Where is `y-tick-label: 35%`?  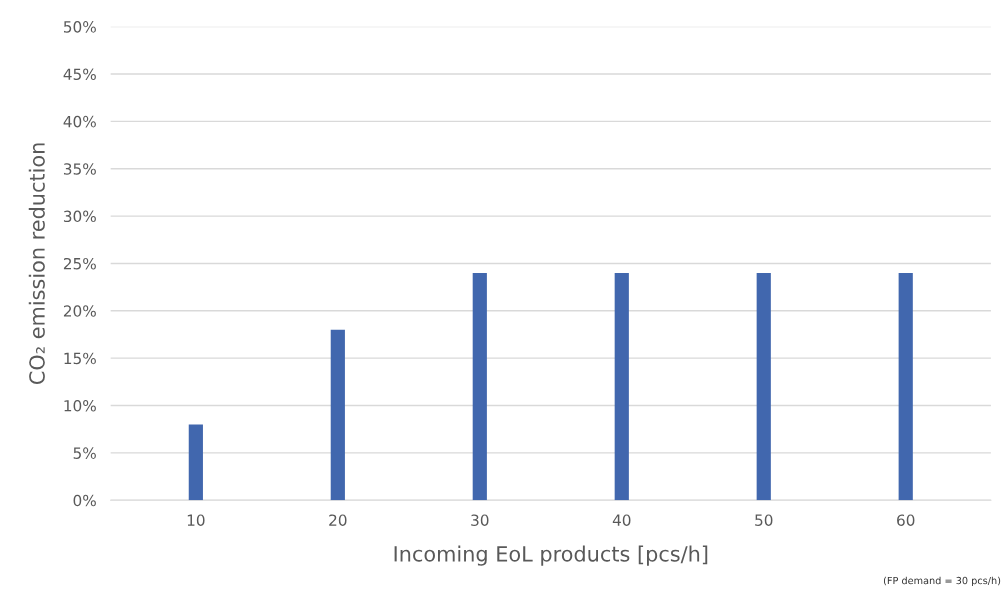
y-tick-label: 35% is located at coordinates (79, 169).